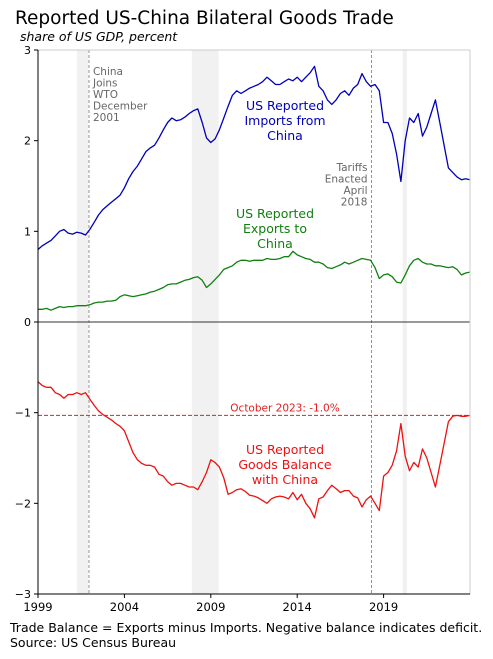  I want to click on series-label-imports-line-3: China, so click(285, 135).